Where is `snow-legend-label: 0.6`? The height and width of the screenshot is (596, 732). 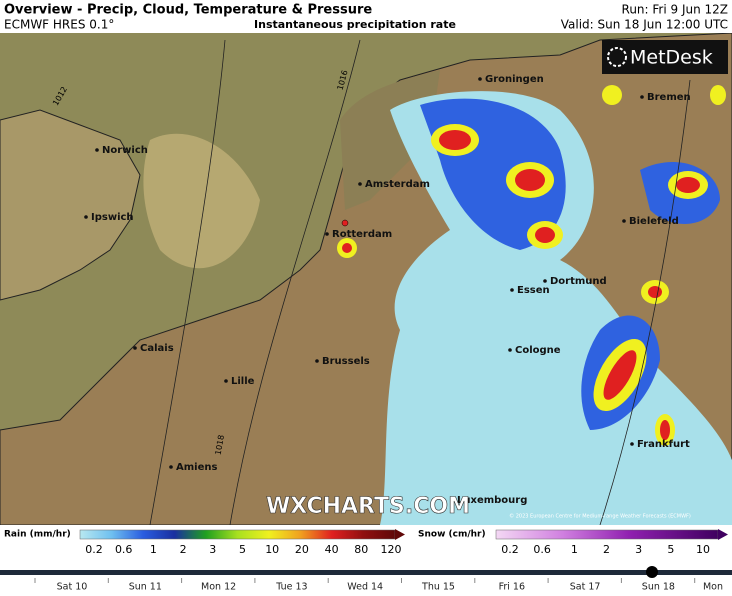
snow-legend-label: 0.6 is located at coordinates (542, 549).